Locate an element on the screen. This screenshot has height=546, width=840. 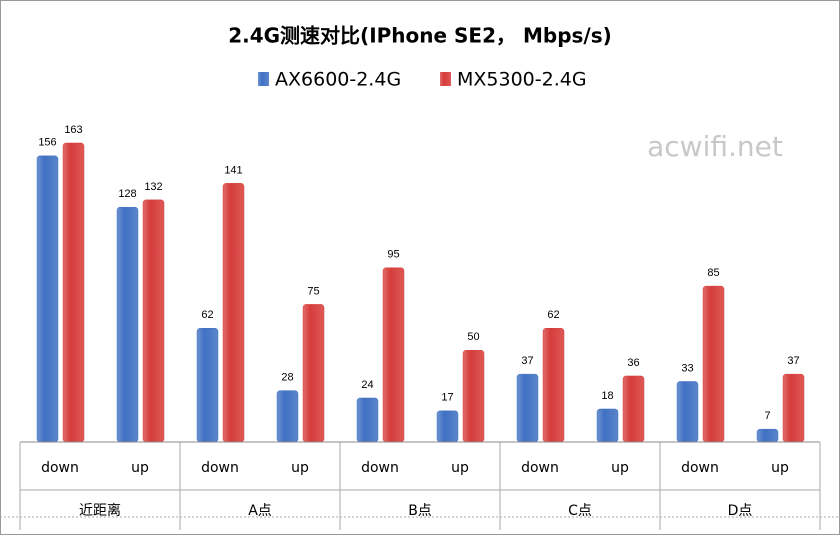
watermark: acwifi.net is located at coordinates (715, 146).